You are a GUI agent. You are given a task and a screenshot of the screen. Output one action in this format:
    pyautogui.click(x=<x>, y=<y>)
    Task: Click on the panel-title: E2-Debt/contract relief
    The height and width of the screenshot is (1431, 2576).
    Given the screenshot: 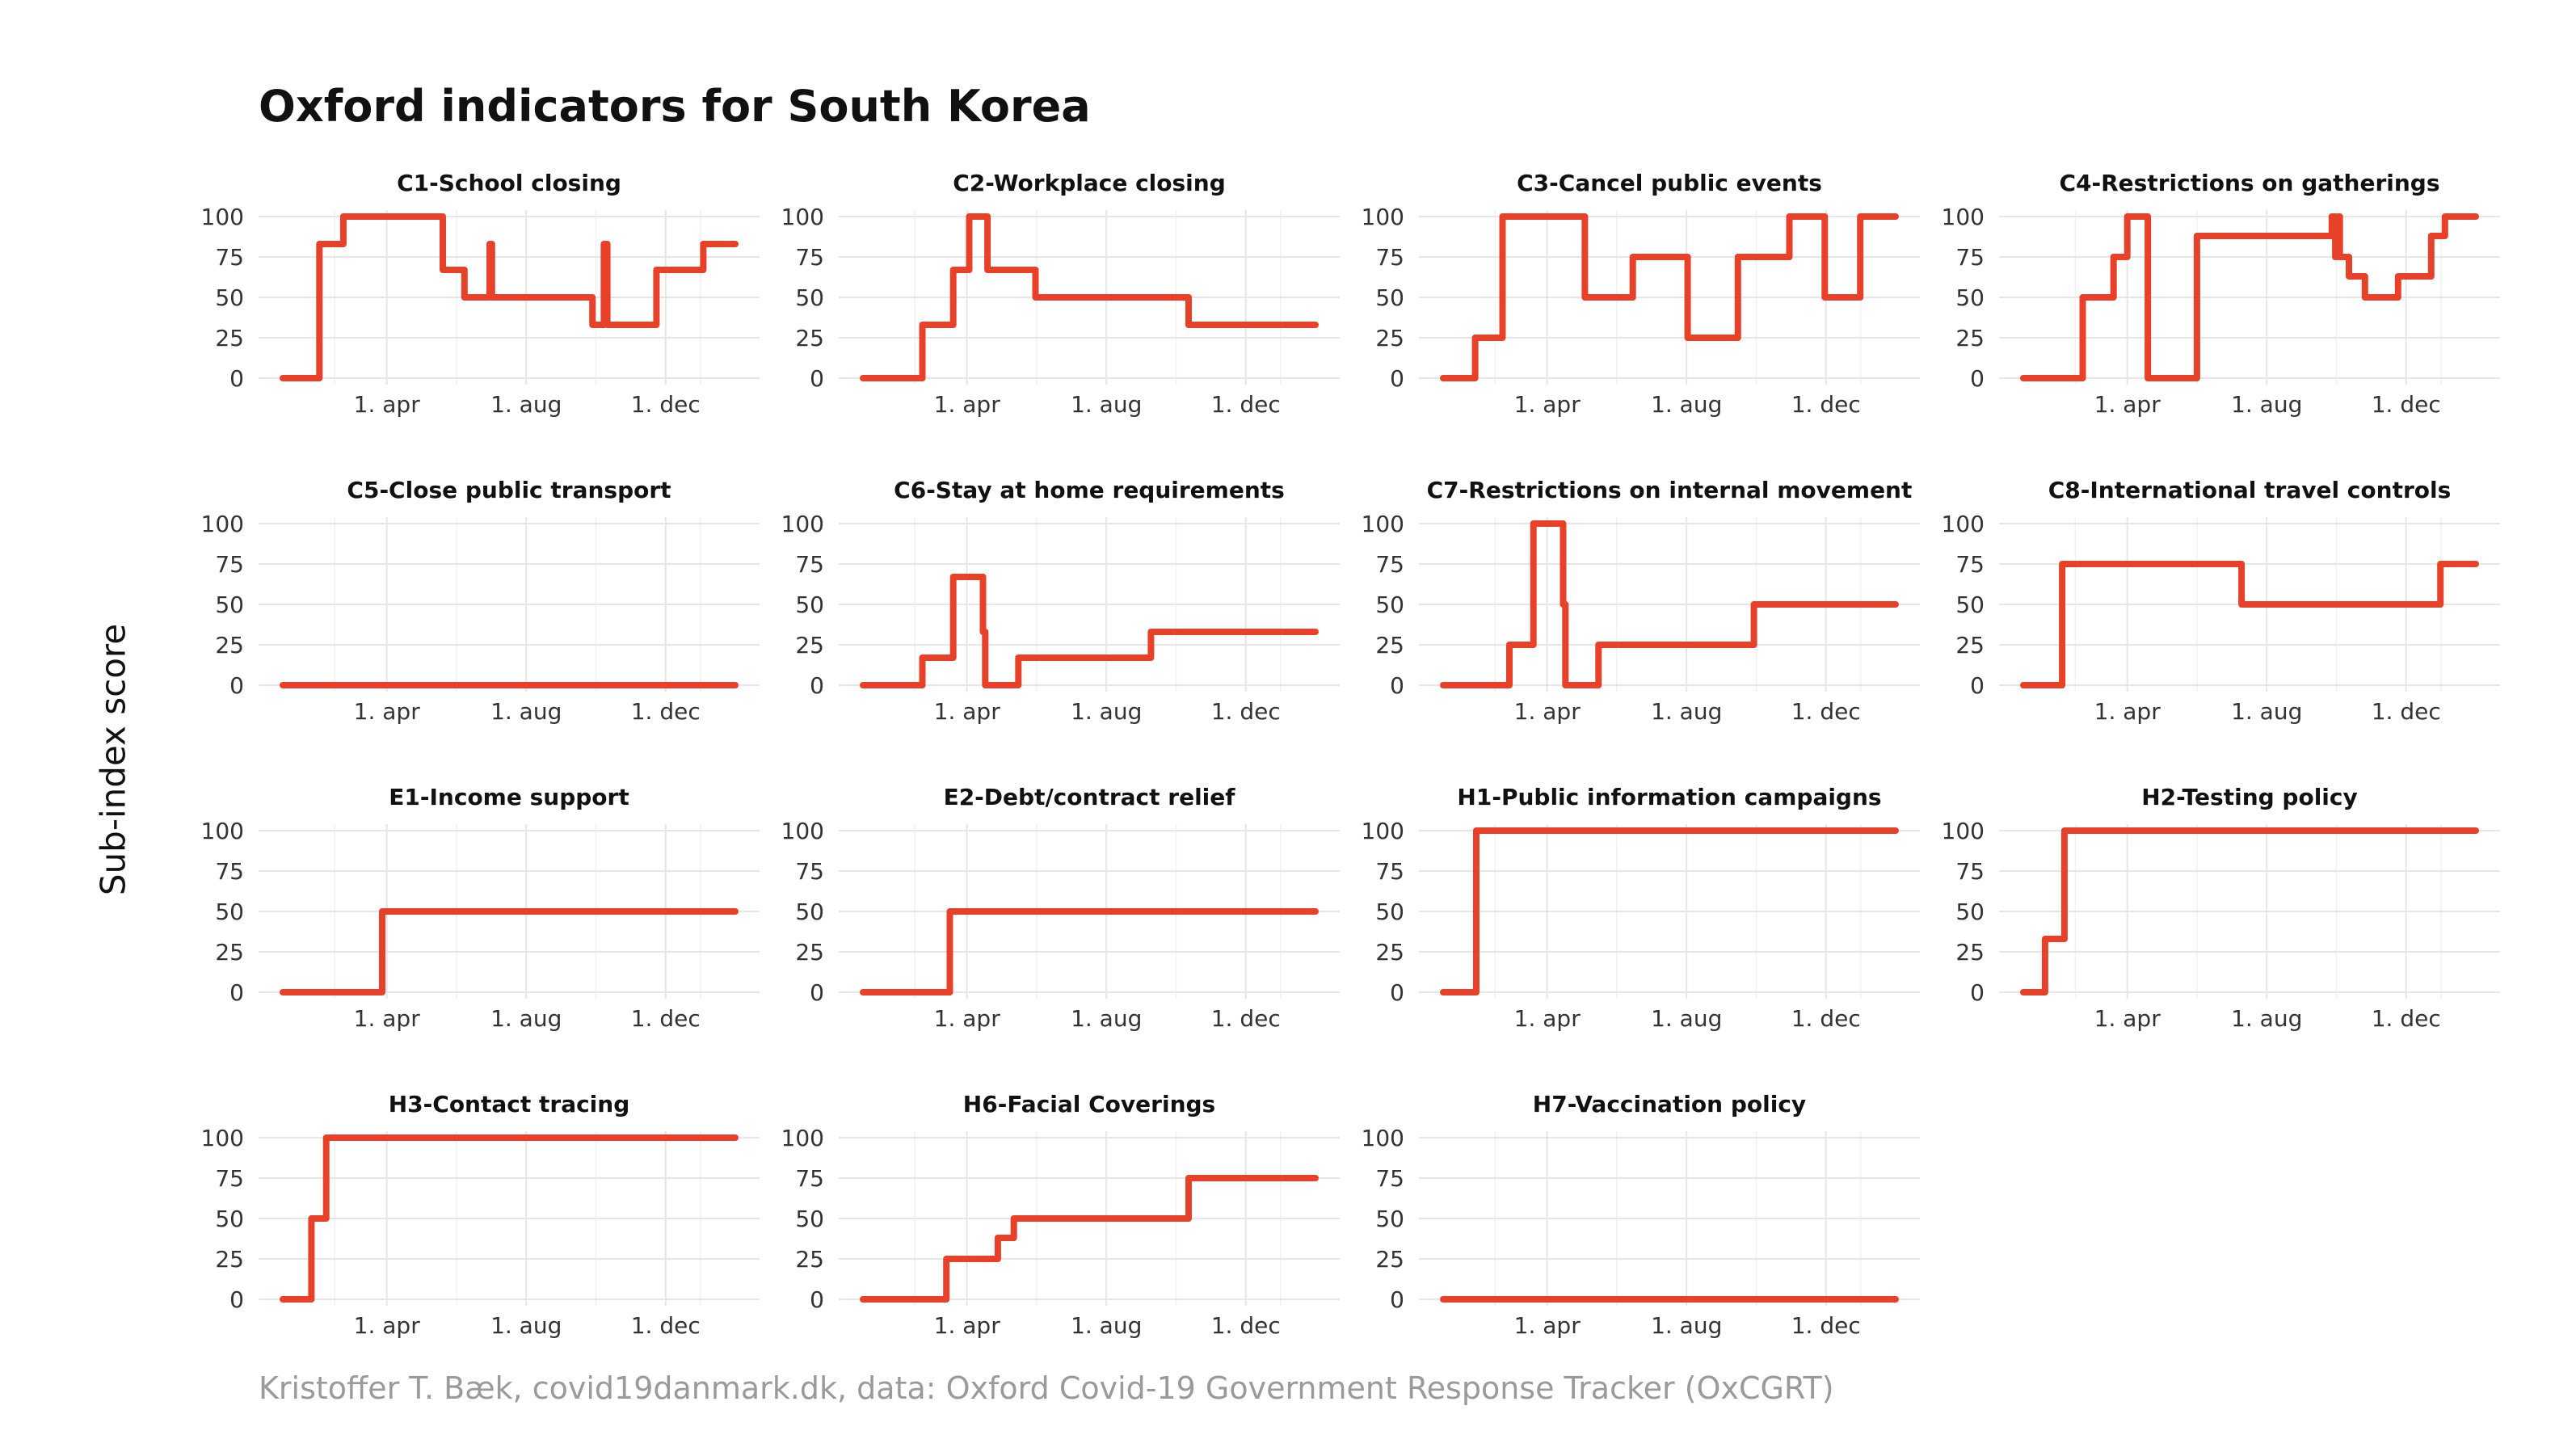 What is the action you would take?
    pyautogui.click(x=1090, y=797)
    